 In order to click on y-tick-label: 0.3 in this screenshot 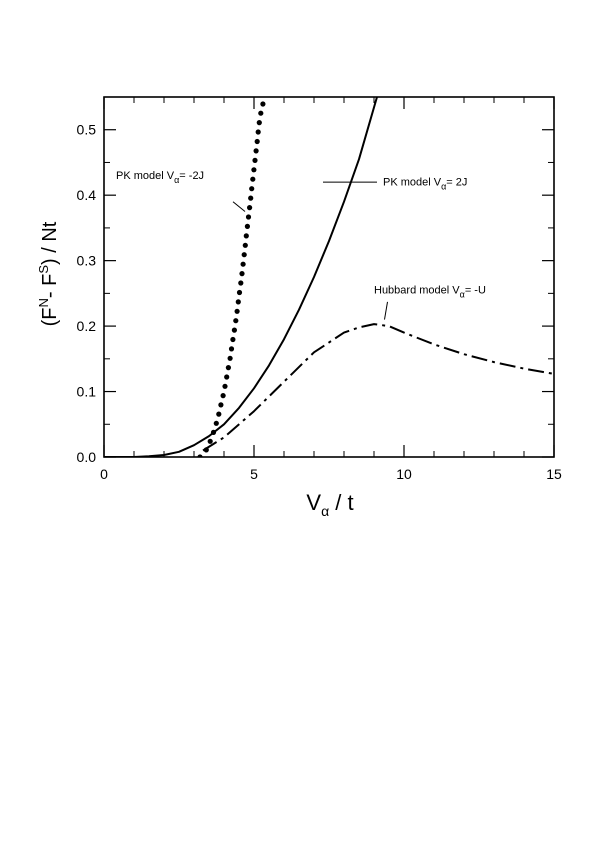, I will do `click(87, 261)`.